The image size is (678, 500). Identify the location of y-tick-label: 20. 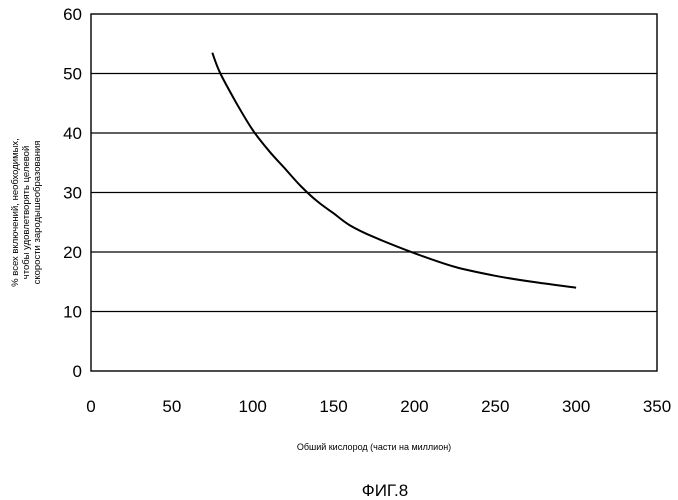
(72, 252).